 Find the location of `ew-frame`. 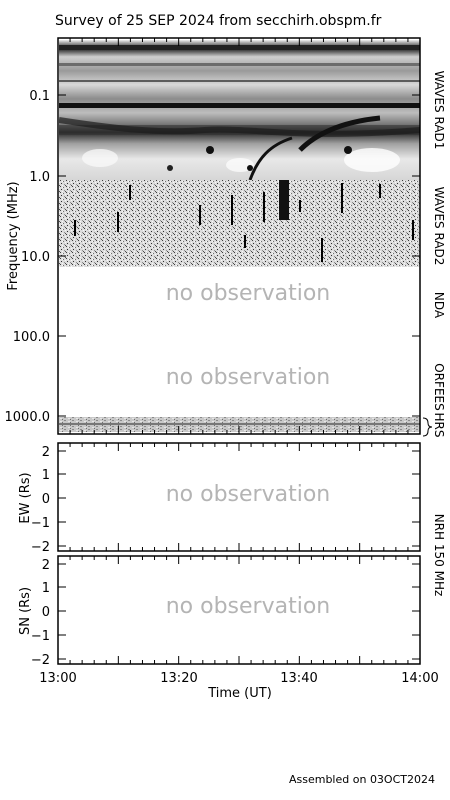

ew-frame is located at coordinates (239, 497).